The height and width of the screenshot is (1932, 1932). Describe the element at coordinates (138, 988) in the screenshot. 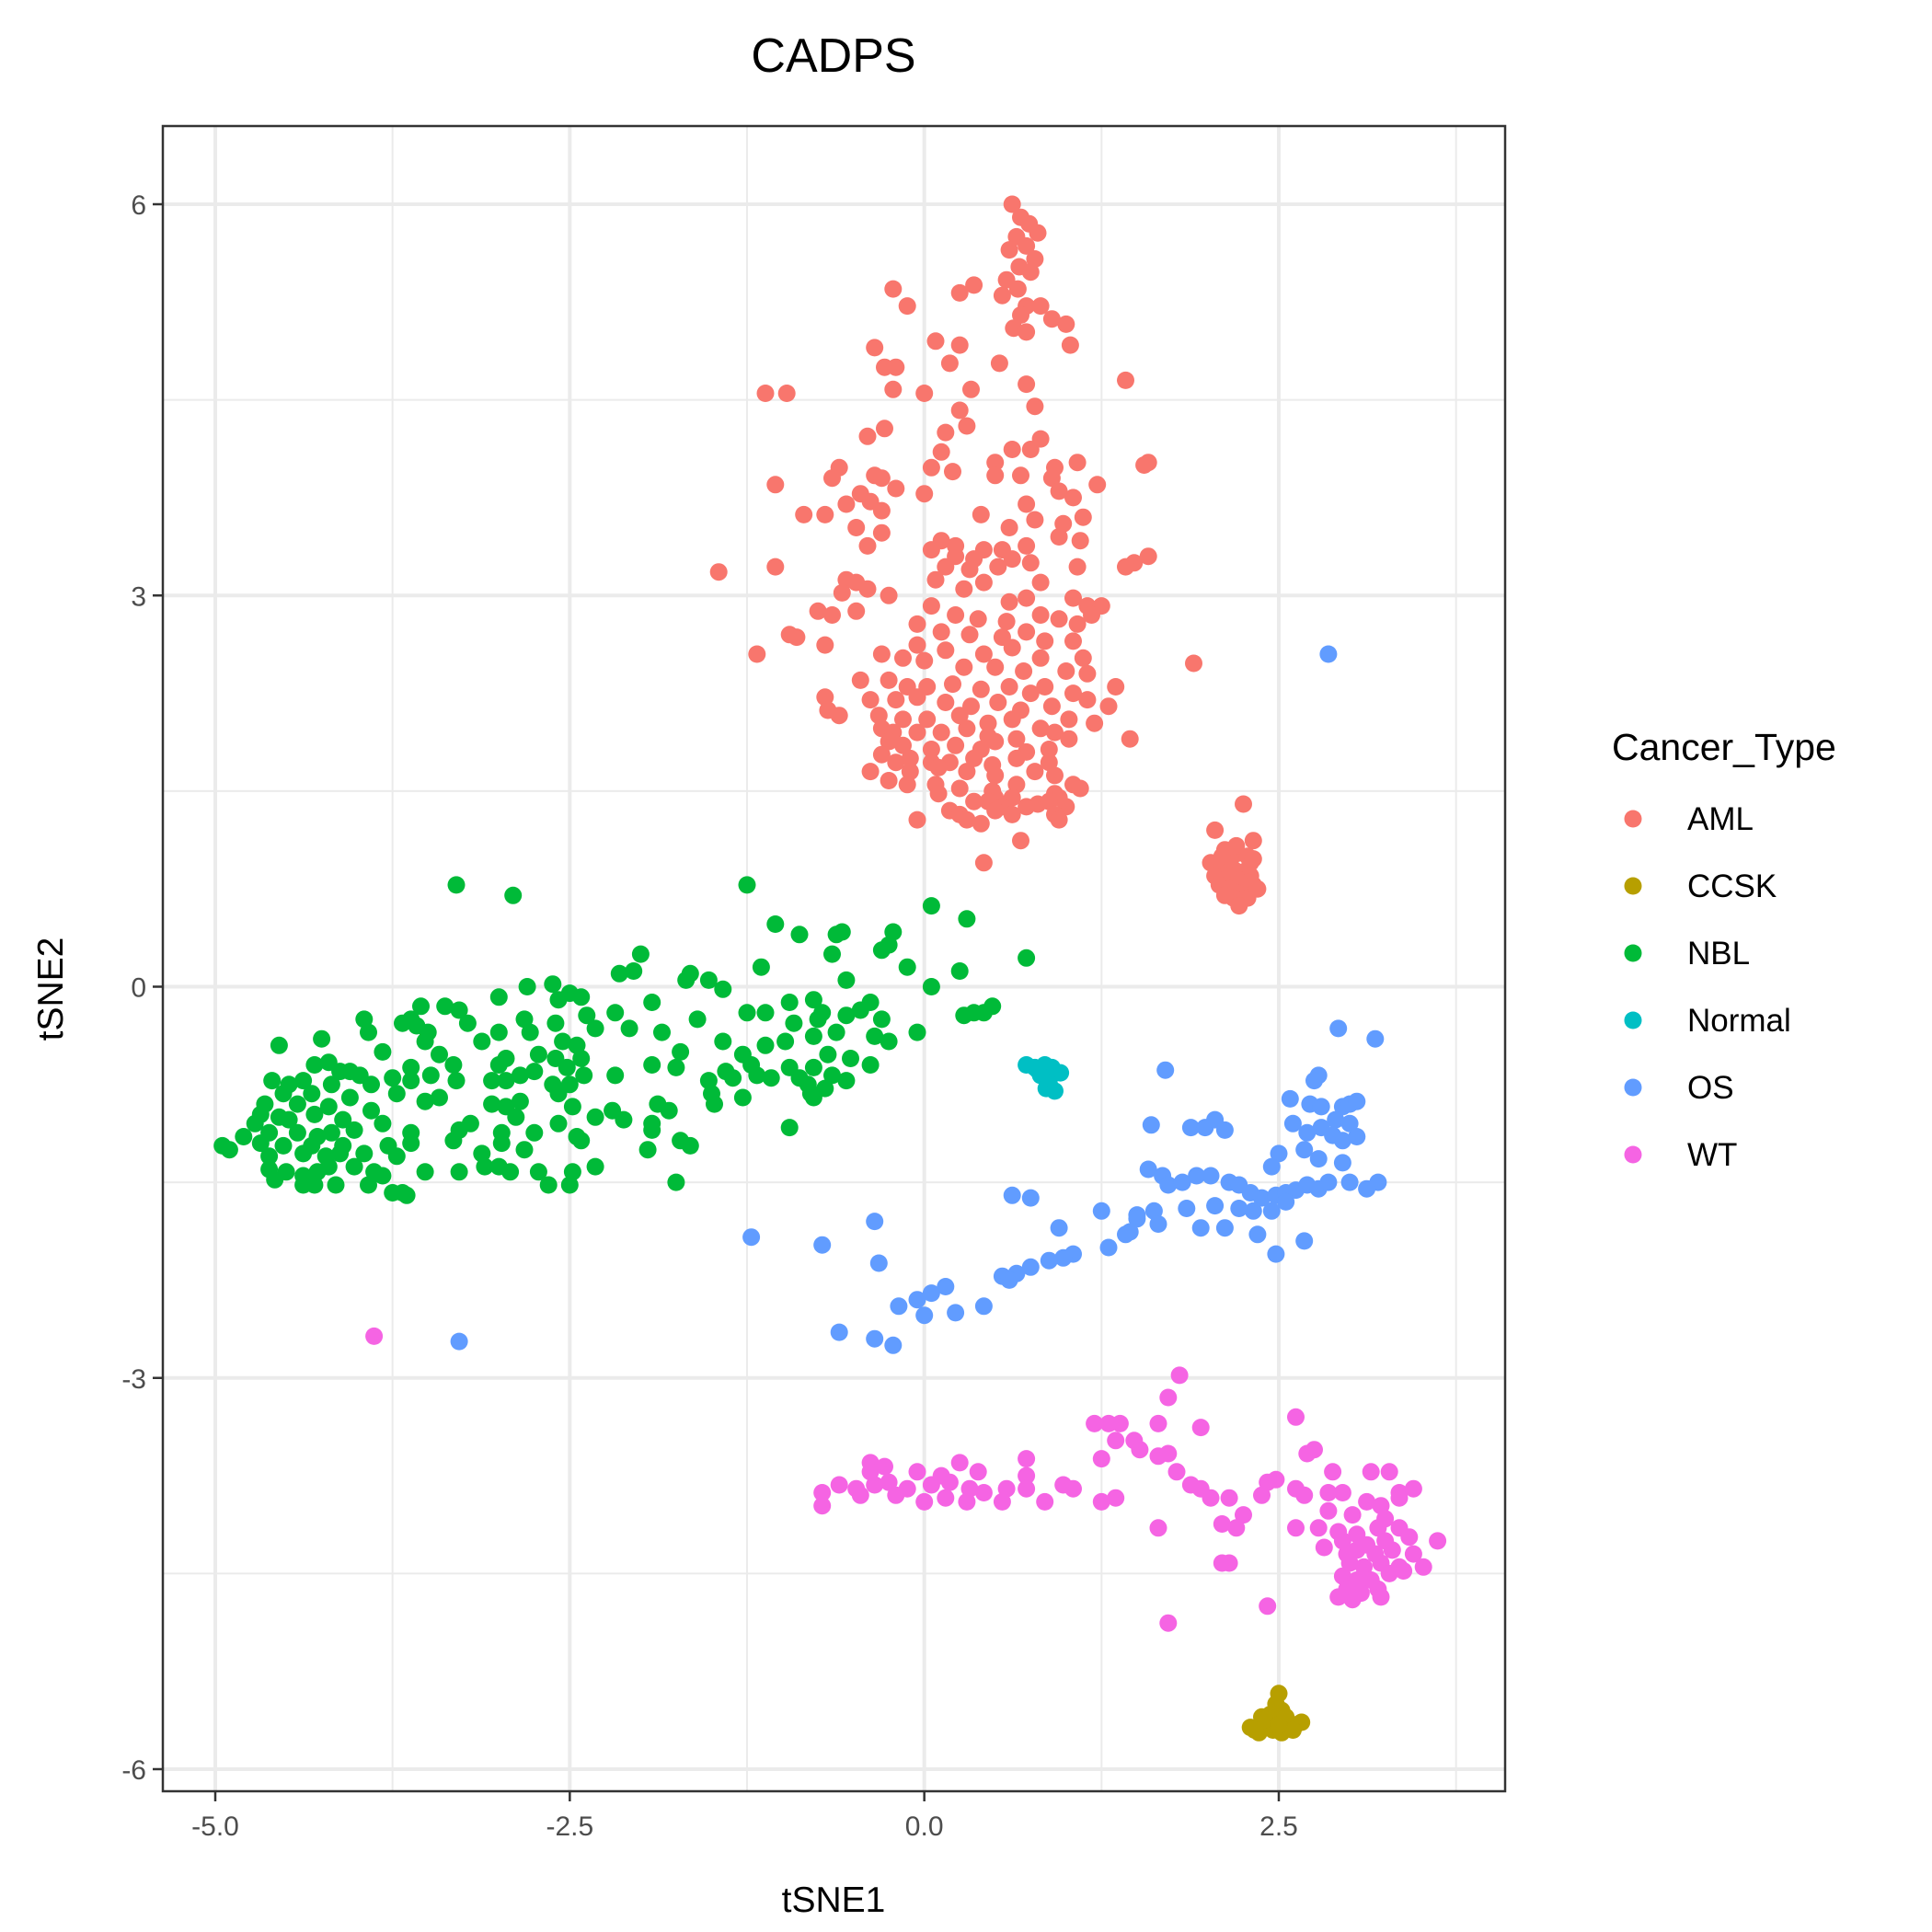

I see `y-tick-label: 0` at that location.